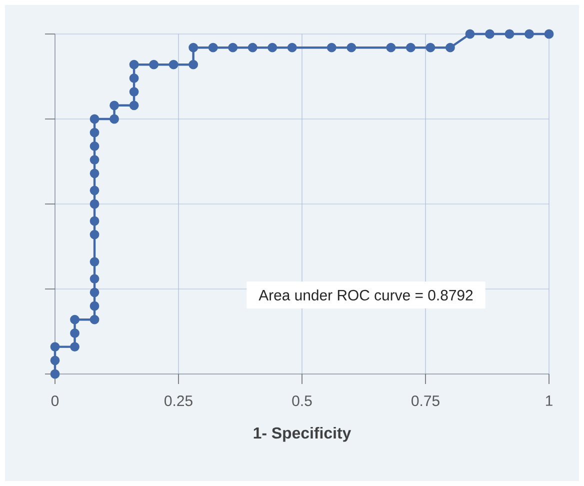 Image resolution: width=584 pixels, height=486 pixels. Describe the element at coordinates (426, 401) in the screenshot. I see `x-tick-label: 0.75` at that location.